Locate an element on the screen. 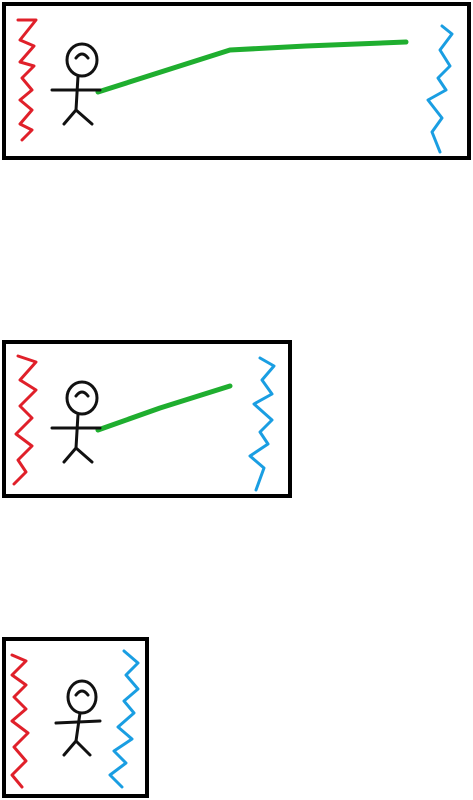 The image size is (473, 800). green-beam-short is located at coordinates (164, 408).